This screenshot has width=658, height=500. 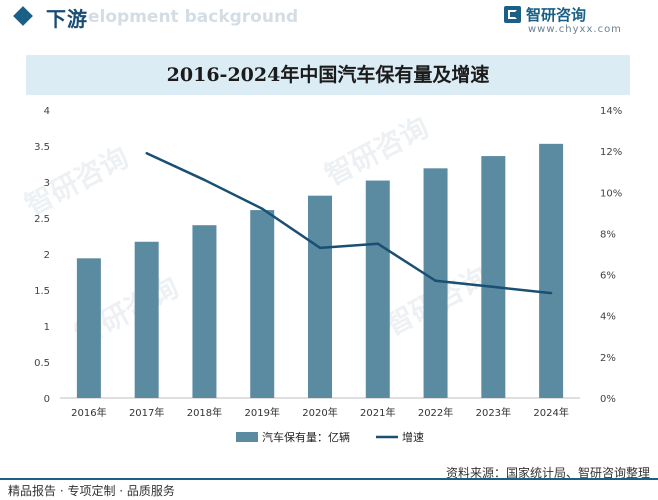 What do you see at coordinates (611, 152) in the screenshot?
I see `y-right-tick-label: 12%` at bounding box center [611, 152].